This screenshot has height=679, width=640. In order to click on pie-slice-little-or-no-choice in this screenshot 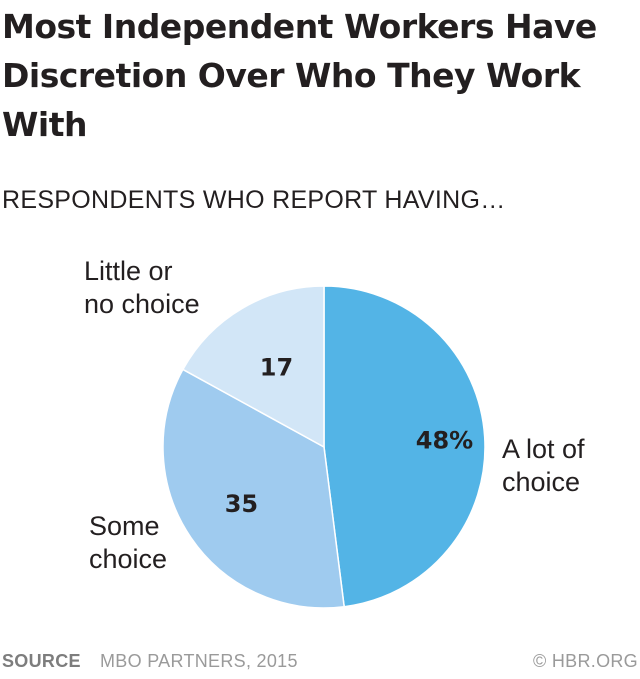, I will do `click(253, 367)`.